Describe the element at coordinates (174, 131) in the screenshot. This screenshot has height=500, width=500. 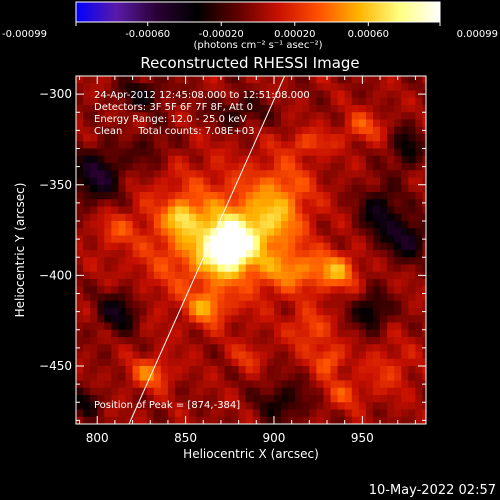
I see `annotation-clean-counts: Clean Total counts: 7.08E+03` at that location.